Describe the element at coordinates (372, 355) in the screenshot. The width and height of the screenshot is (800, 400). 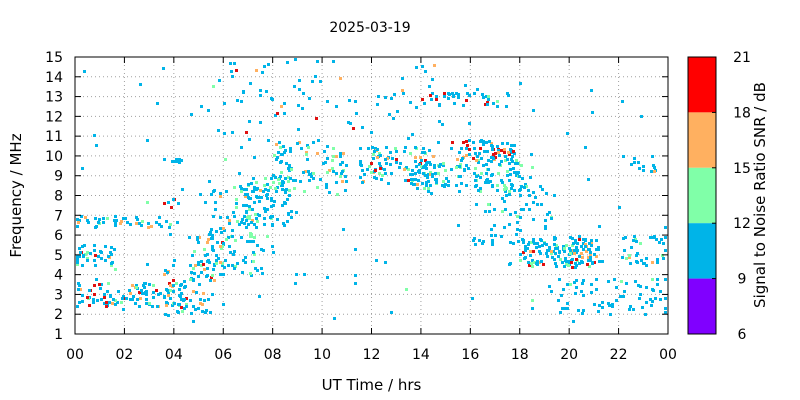
I see `x-tick-label: 12` at that location.